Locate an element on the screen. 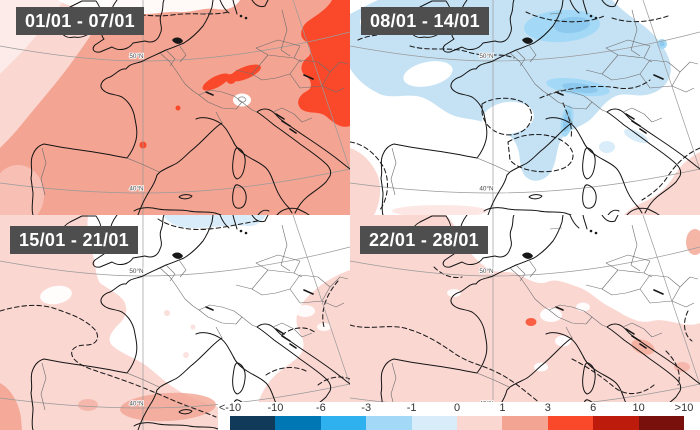  panel-label-week2: 08/01 - 14/01 is located at coordinates (425, 21).